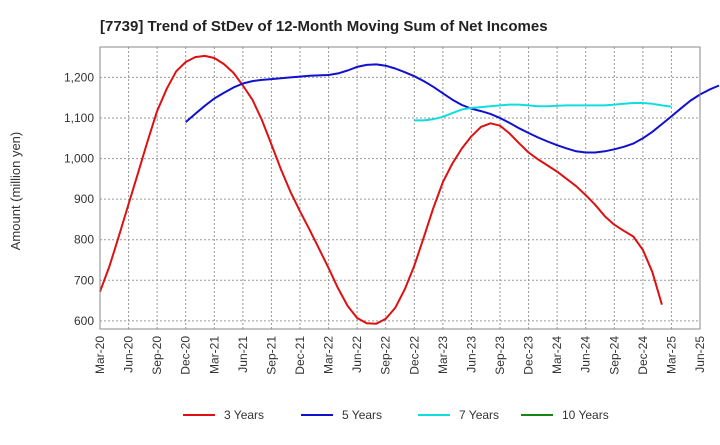 The image size is (720, 445). What do you see at coordinates (84, 321) in the screenshot?
I see `y-tick-label: 600` at bounding box center [84, 321].